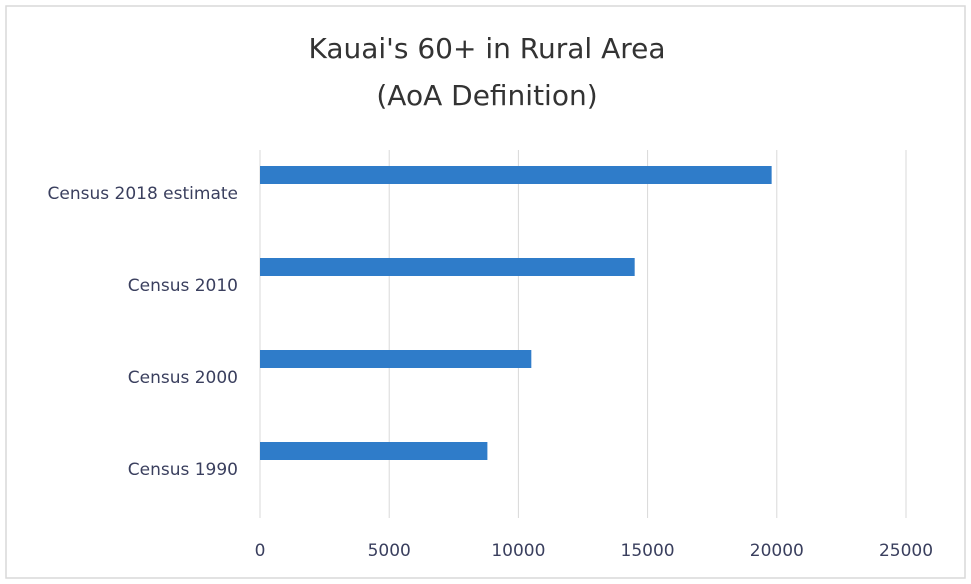 Image resolution: width=971 pixels, height=584 pixels. I want to click on x-tick-label: 25000, so click(906, 551).